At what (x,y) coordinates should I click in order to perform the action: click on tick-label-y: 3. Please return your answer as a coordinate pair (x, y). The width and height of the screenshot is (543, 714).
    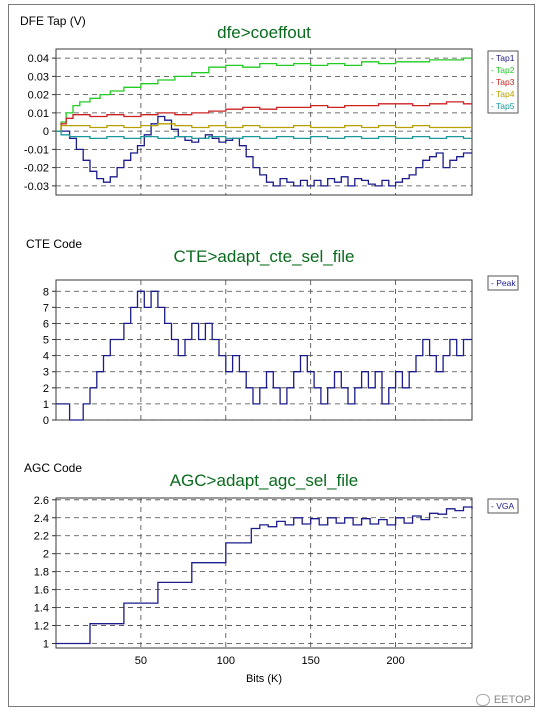
    Looking at the image, I should click on (46, 373).